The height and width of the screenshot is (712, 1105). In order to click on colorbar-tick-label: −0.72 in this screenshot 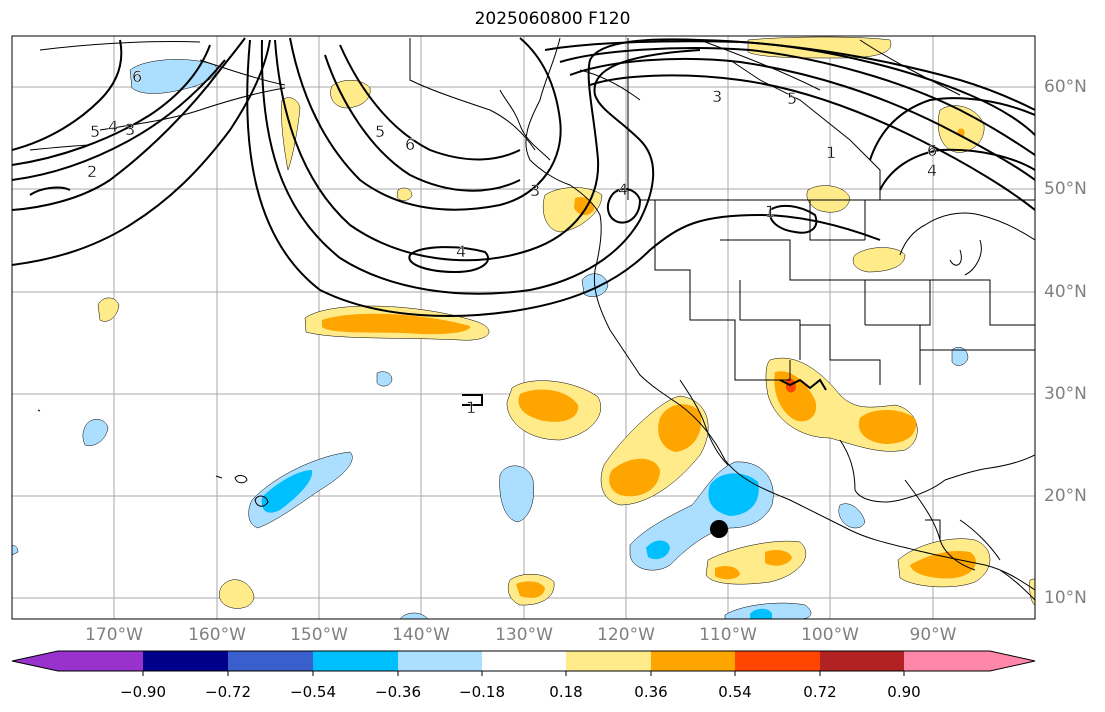, I will do `click(228, 692)`.